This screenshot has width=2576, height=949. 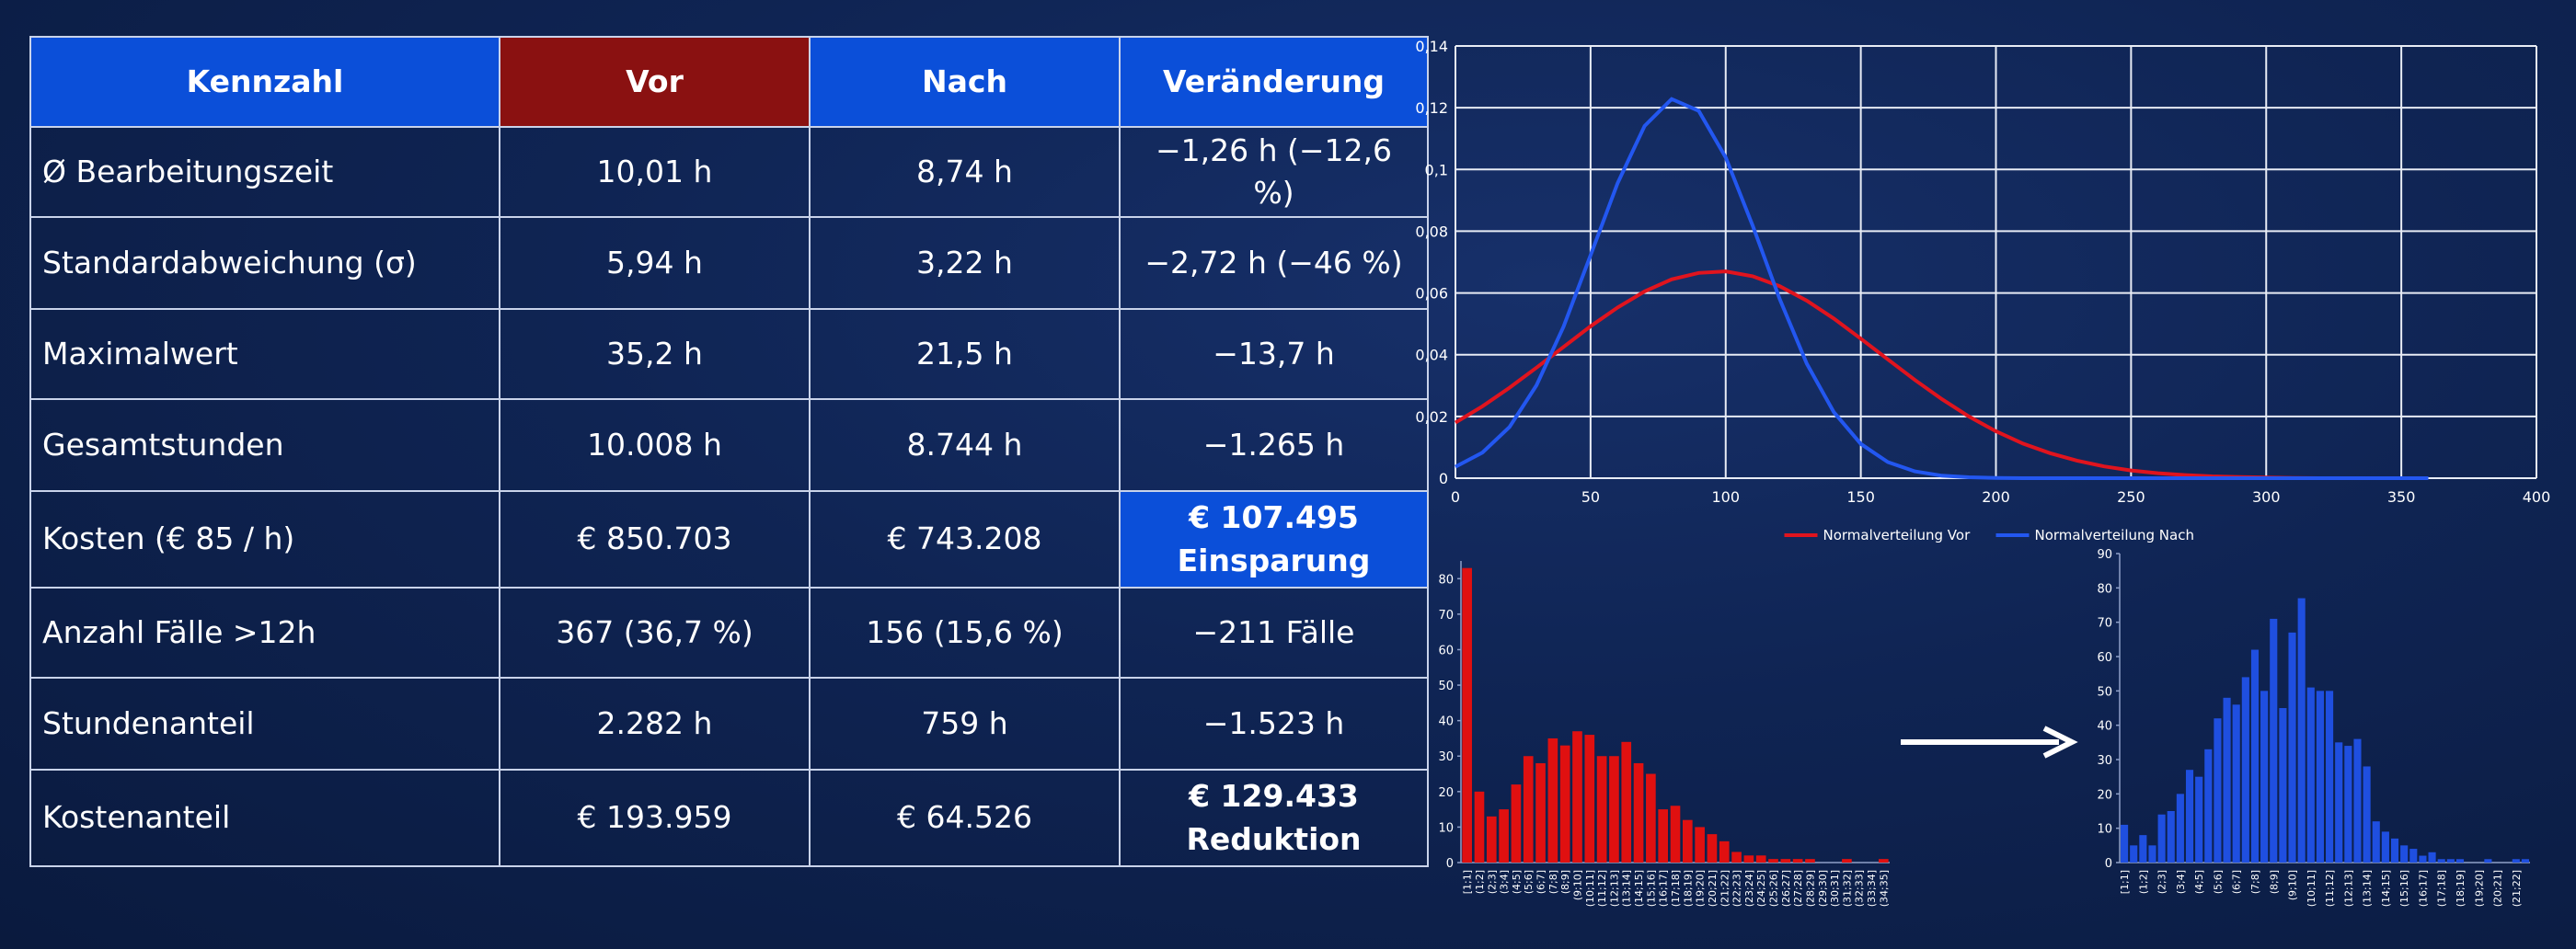 What do you see at coordinates (965, 172) in the screenshot?
I see `table-cell: 8,74 h` at bounding box center [965, 172].